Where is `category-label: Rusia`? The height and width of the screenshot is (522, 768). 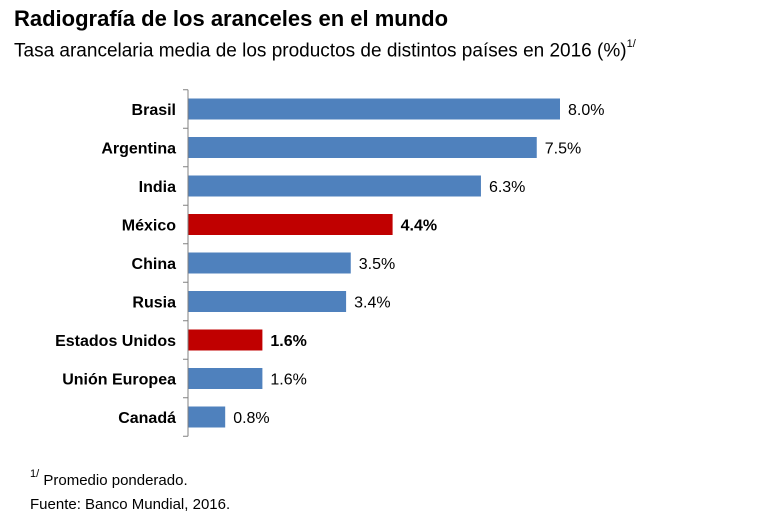 category-label: Rusia is located at coordinates (154, 303).